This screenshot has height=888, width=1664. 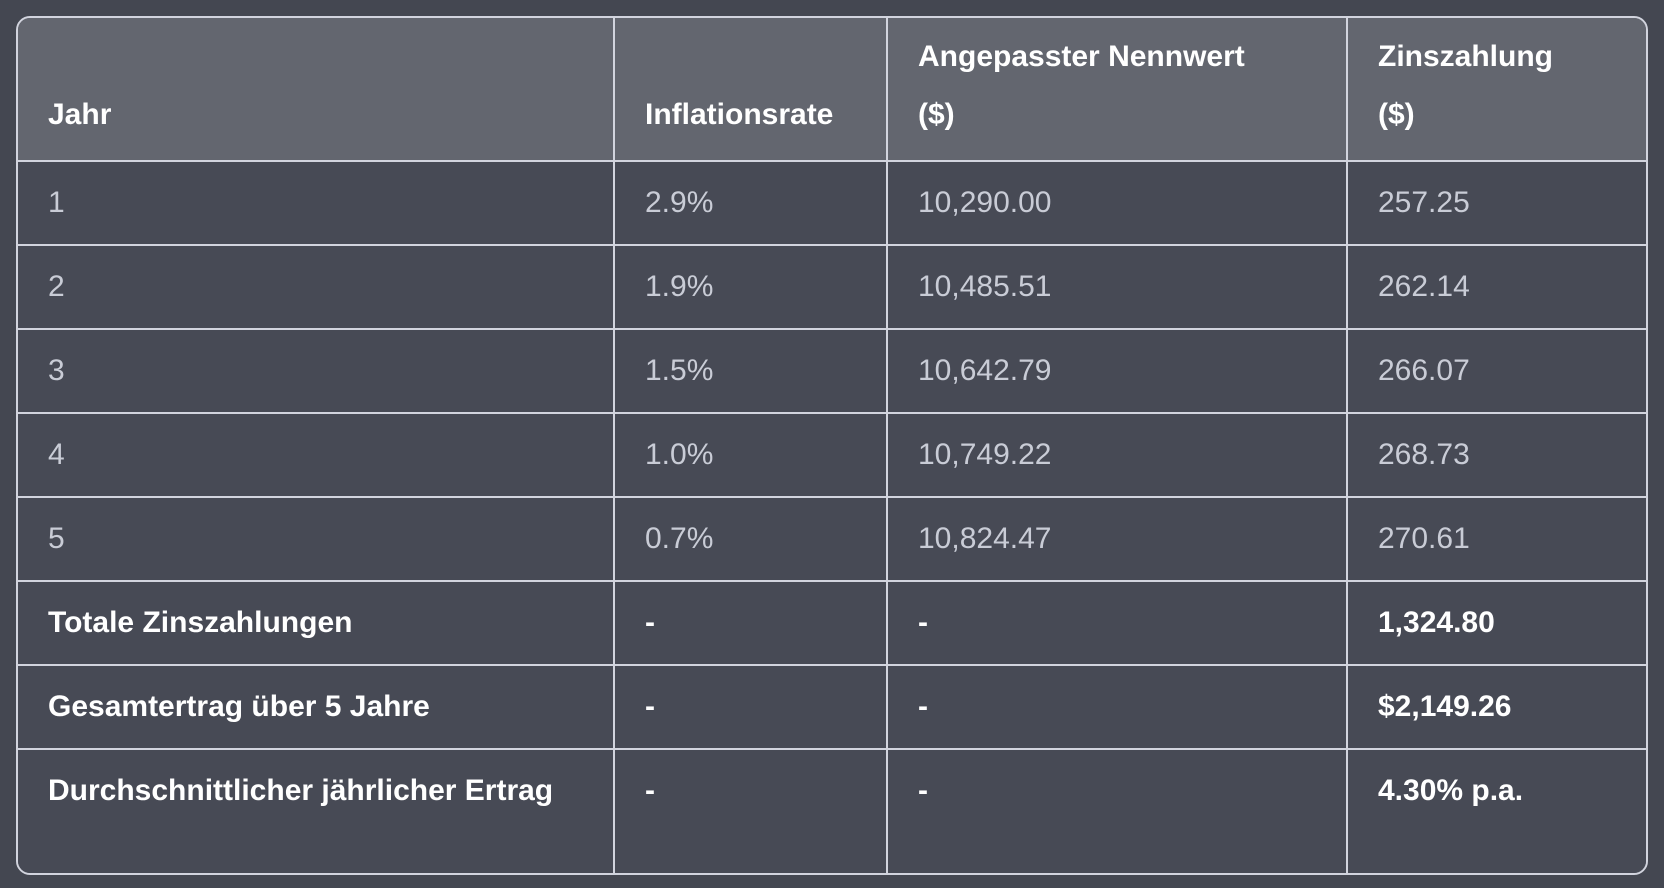 What do you see at coordinates (1496, 623) in the screenshot?
I see `table-cell: 1,324.80` at bounding box center [1496, 623].